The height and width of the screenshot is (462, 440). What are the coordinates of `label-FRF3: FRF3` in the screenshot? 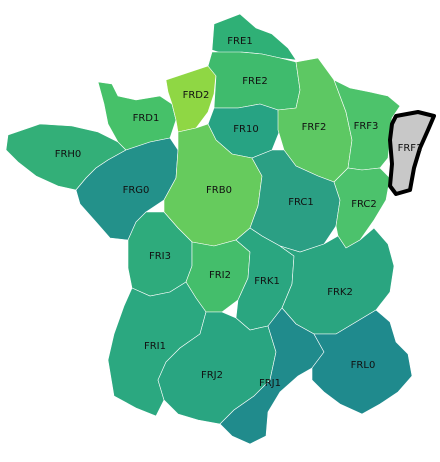 It's located at (366, 126).